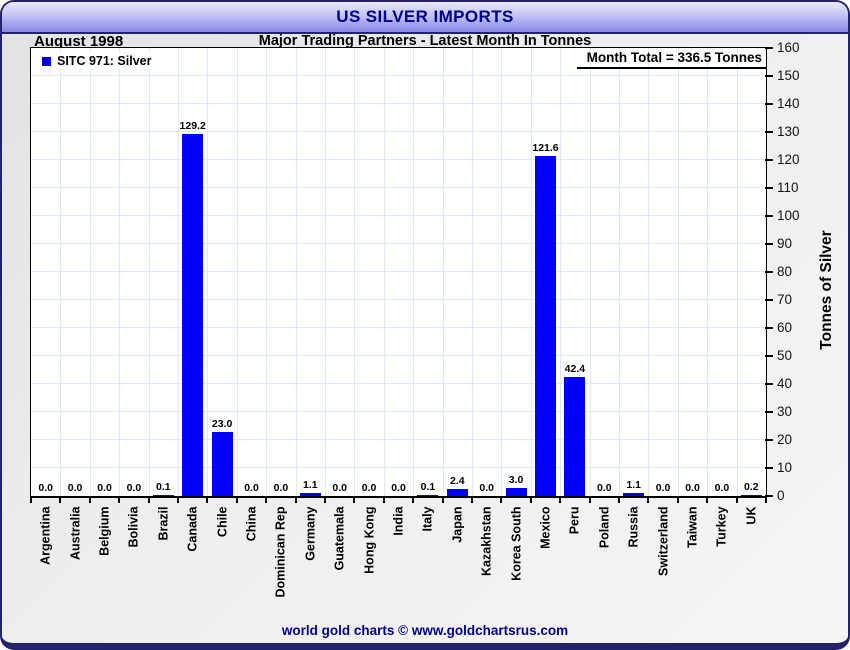  Describe the element at coordinates (486, 488) in the screenshot. I see `bar-value-kazakhstan: 0.0` at that location.